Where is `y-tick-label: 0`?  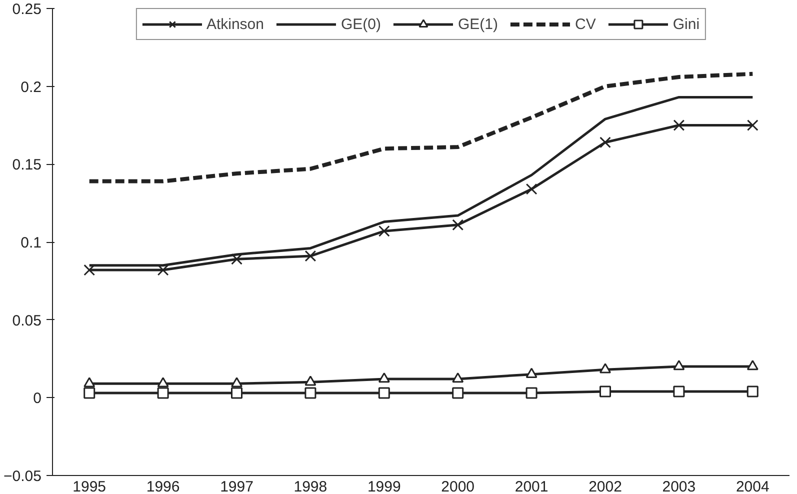 y-tick-label: 0 is located at coordinates (37, 399).